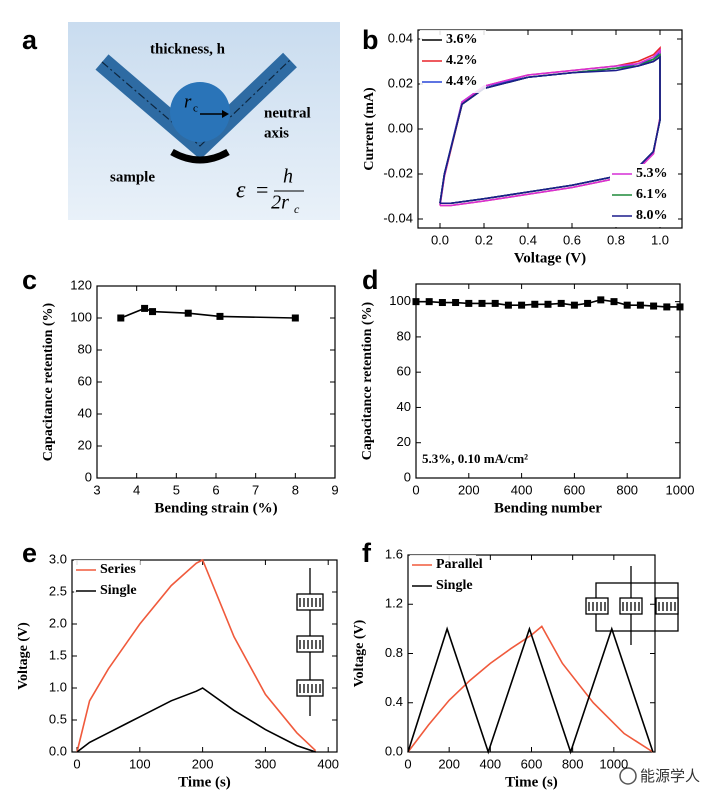  Describe the element at coordinates (652, 173) in the screenshot. I see `legend-label: 5.3%` at that location.